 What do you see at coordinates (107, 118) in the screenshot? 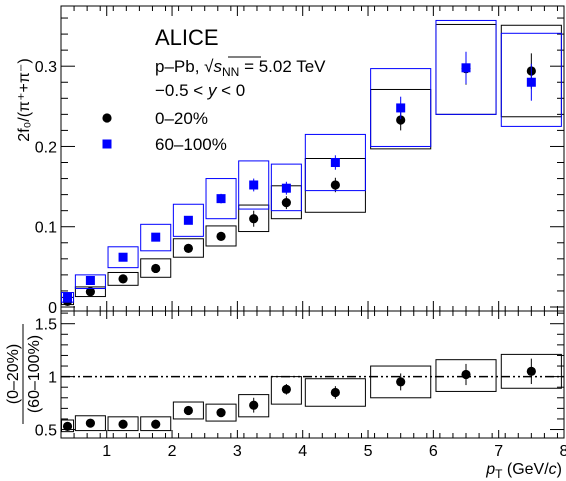
I see `legend-marker-circle` at bounding box center [107, 118].